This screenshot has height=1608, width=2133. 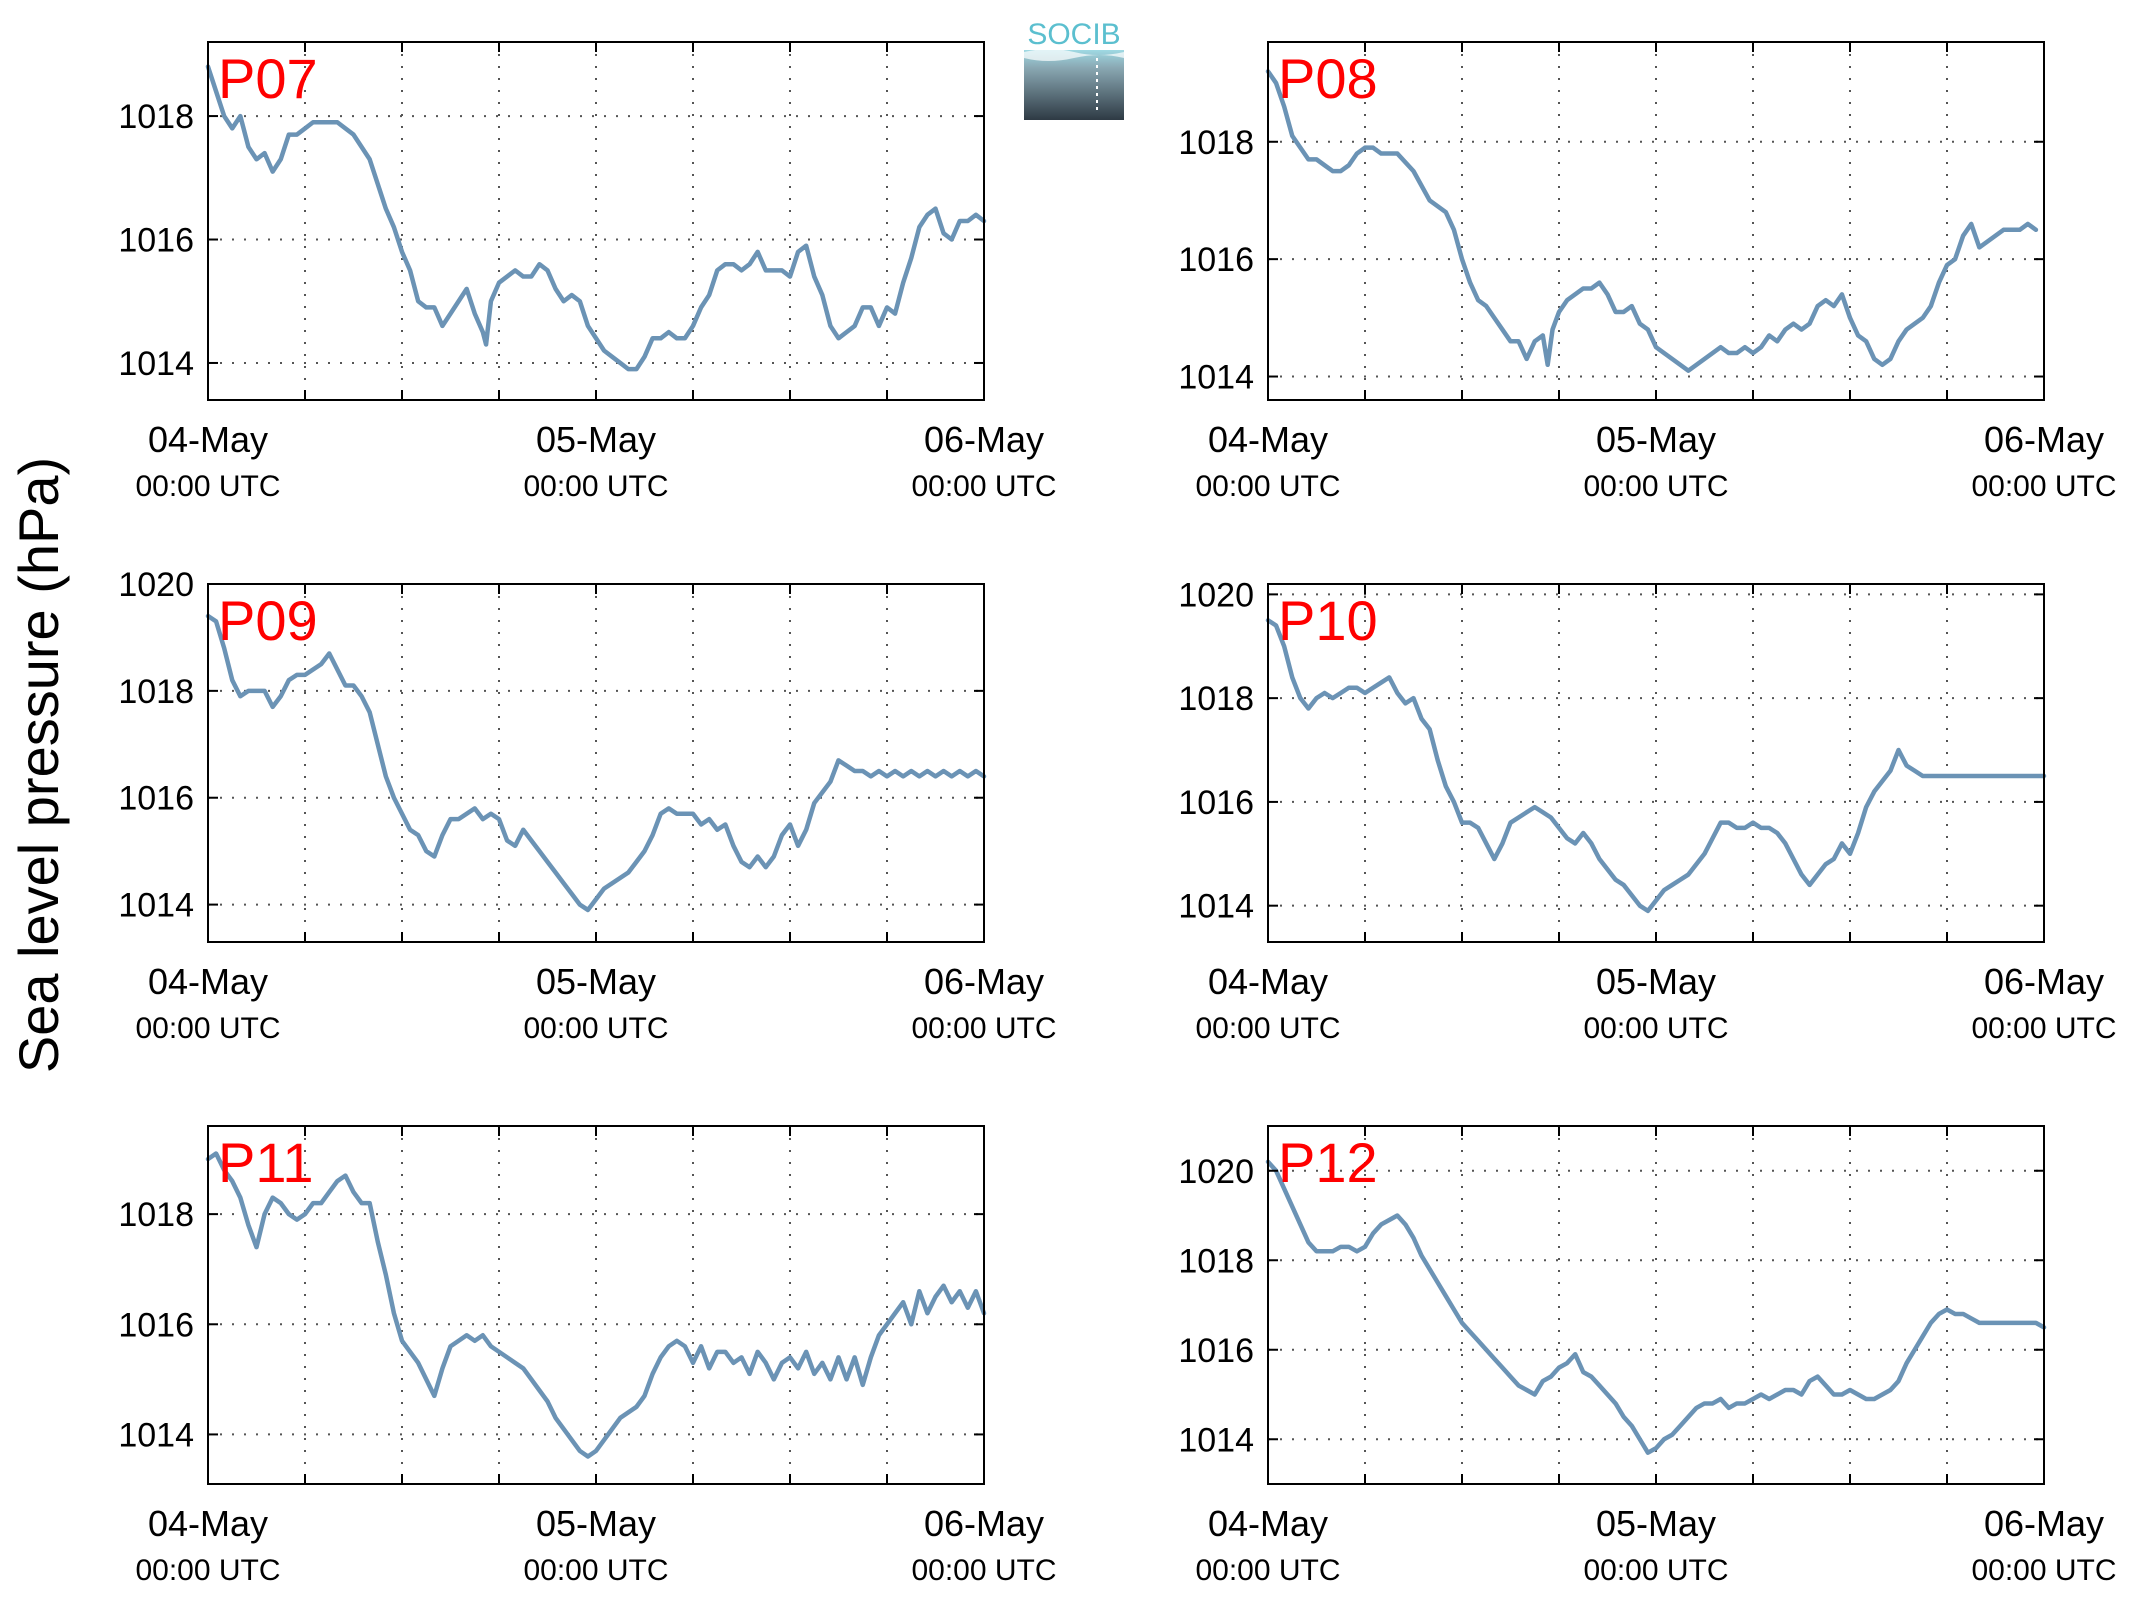 What do you see at coordinates (1652, 221) in the screenshot?
I see `series-line-p08` at bounding box center [1652, 221].